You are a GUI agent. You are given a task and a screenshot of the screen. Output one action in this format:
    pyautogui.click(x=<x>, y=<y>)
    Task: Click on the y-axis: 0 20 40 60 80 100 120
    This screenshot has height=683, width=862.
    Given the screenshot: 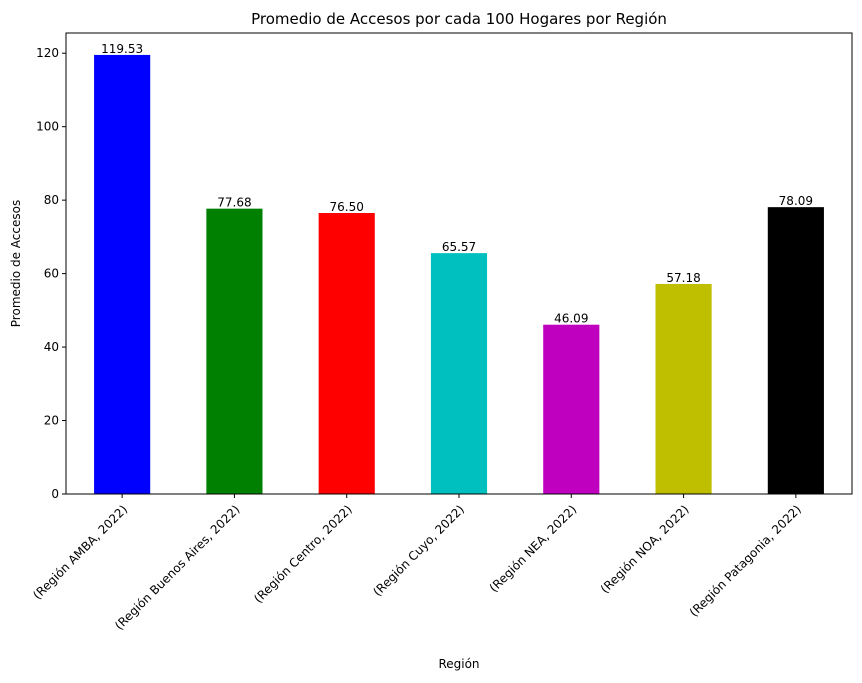 What is the action you would take?
    pyautogui.click(x=51, y=273)
    